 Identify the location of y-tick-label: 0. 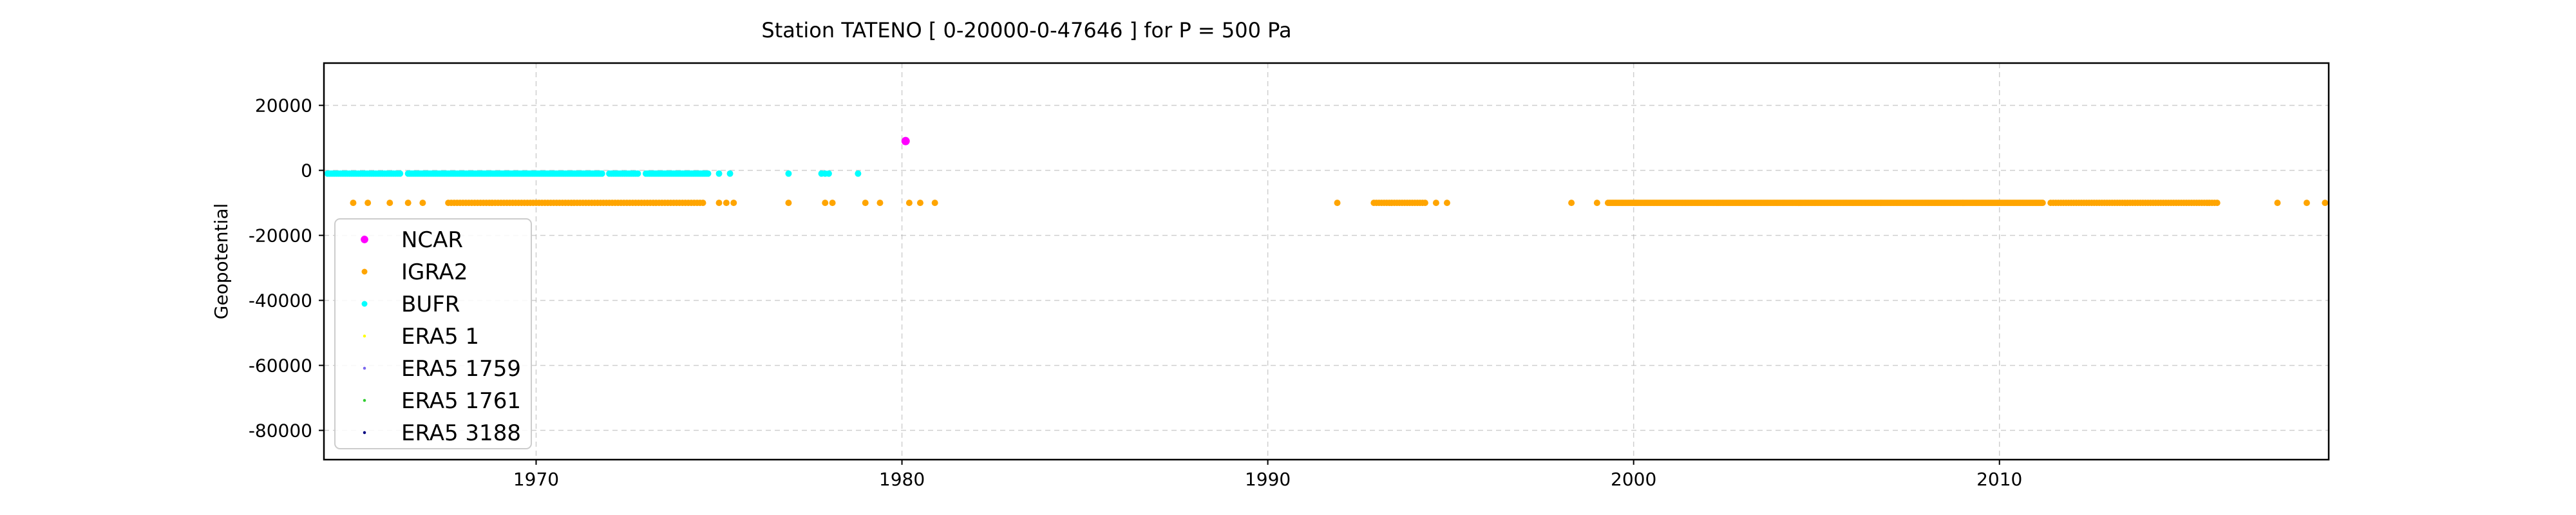
(306, 171).